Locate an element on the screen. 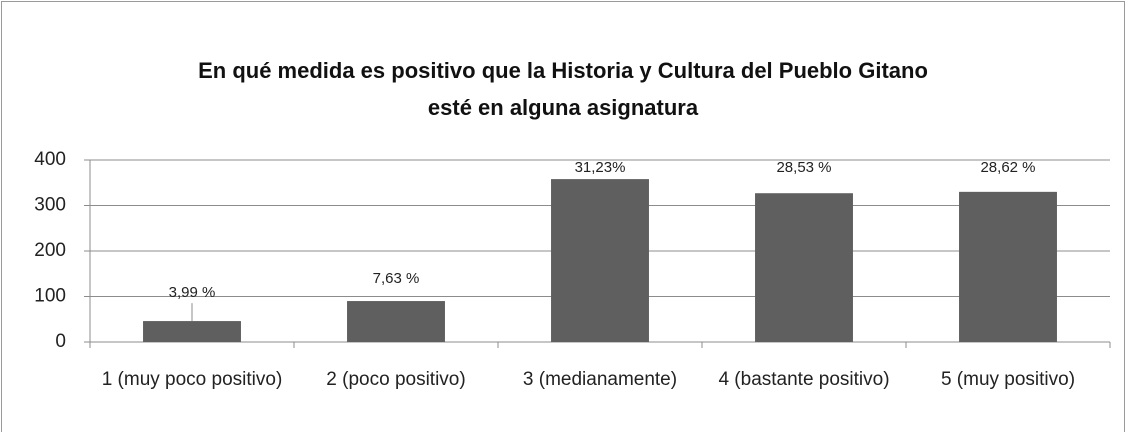 Image resolution: width=1126 pixels, height=432 pixels. y-tick-label: 300 is located at coordinates (50, 205).